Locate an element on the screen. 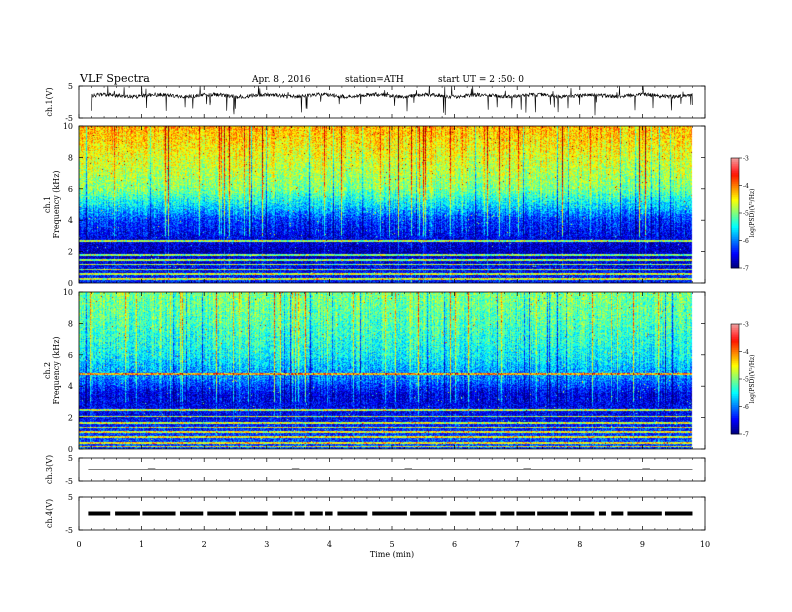 The image size is (792, 612). y-tick-label: 0 is located at coordinates (70, 283).